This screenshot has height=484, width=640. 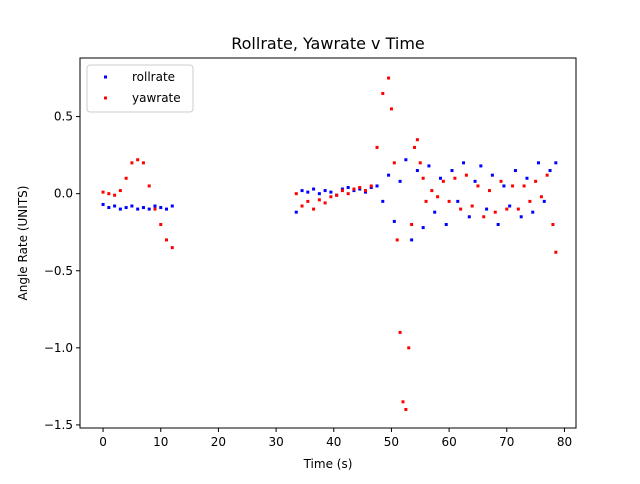 What do you see at coordinates (58, 425) in the screenshot?
I see `y-tick-label: −1.5` at bounding box center [58, 425].